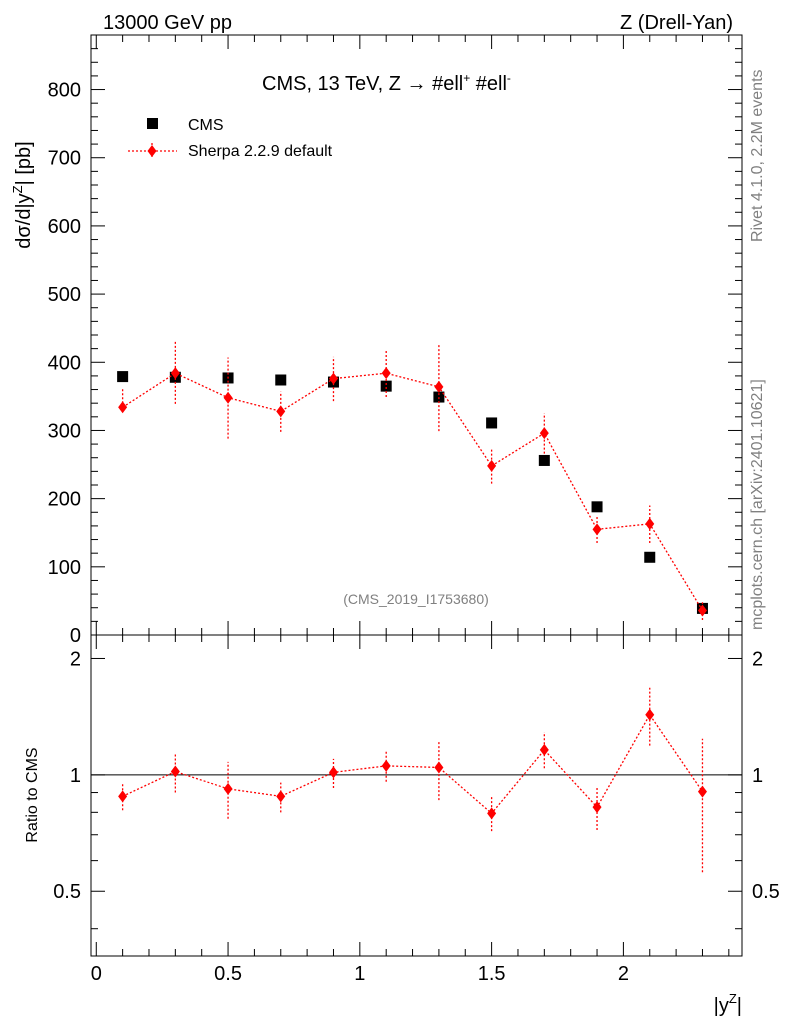 Image resolution: width=786 pixels, height=1024 pixels. Describe the element at coordinates (728, 1004) in the screenshot. I see `x-axis-title: |yZ|` at that location.